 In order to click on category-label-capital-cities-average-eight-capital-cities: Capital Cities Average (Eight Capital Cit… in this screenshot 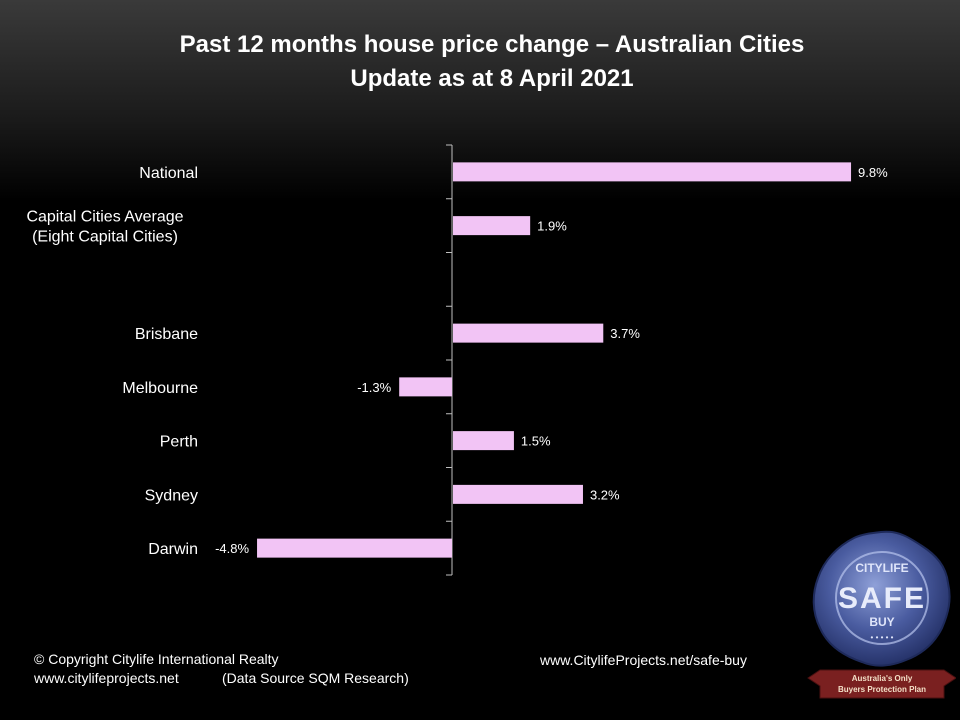, I will do `click(104, 227)`.